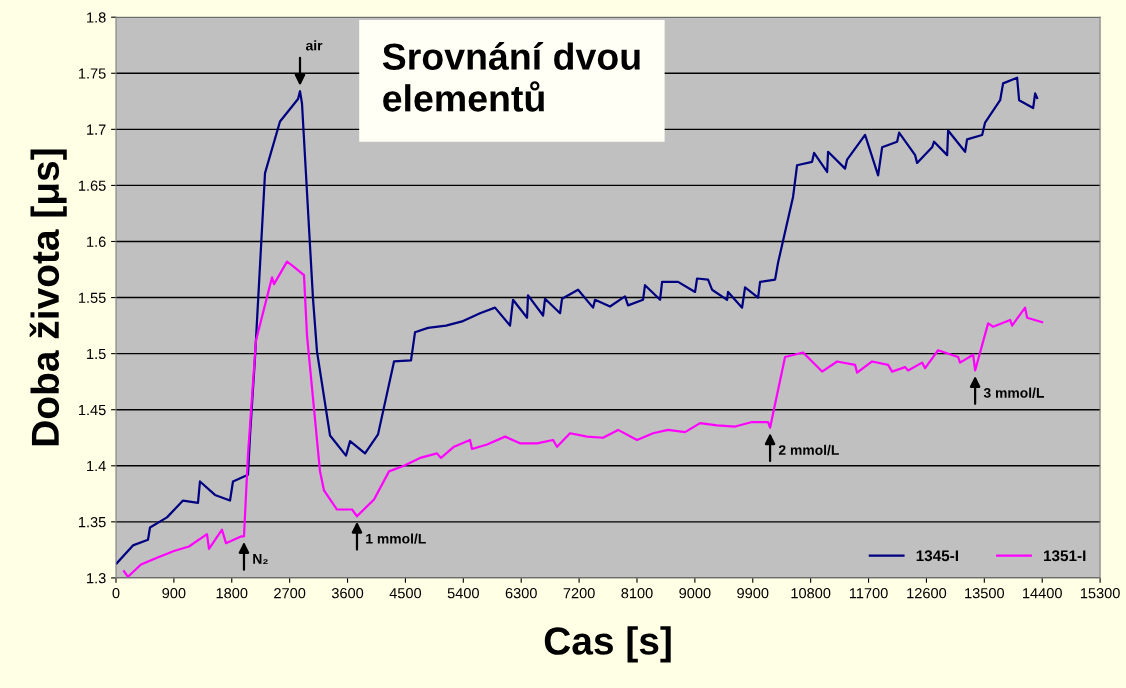 Image resolution: width=1126 pixels, height=688 pixels. Describe the element at coordinates (174, 593) in the screenshot. I see `x-tick-label: 900` at that location.